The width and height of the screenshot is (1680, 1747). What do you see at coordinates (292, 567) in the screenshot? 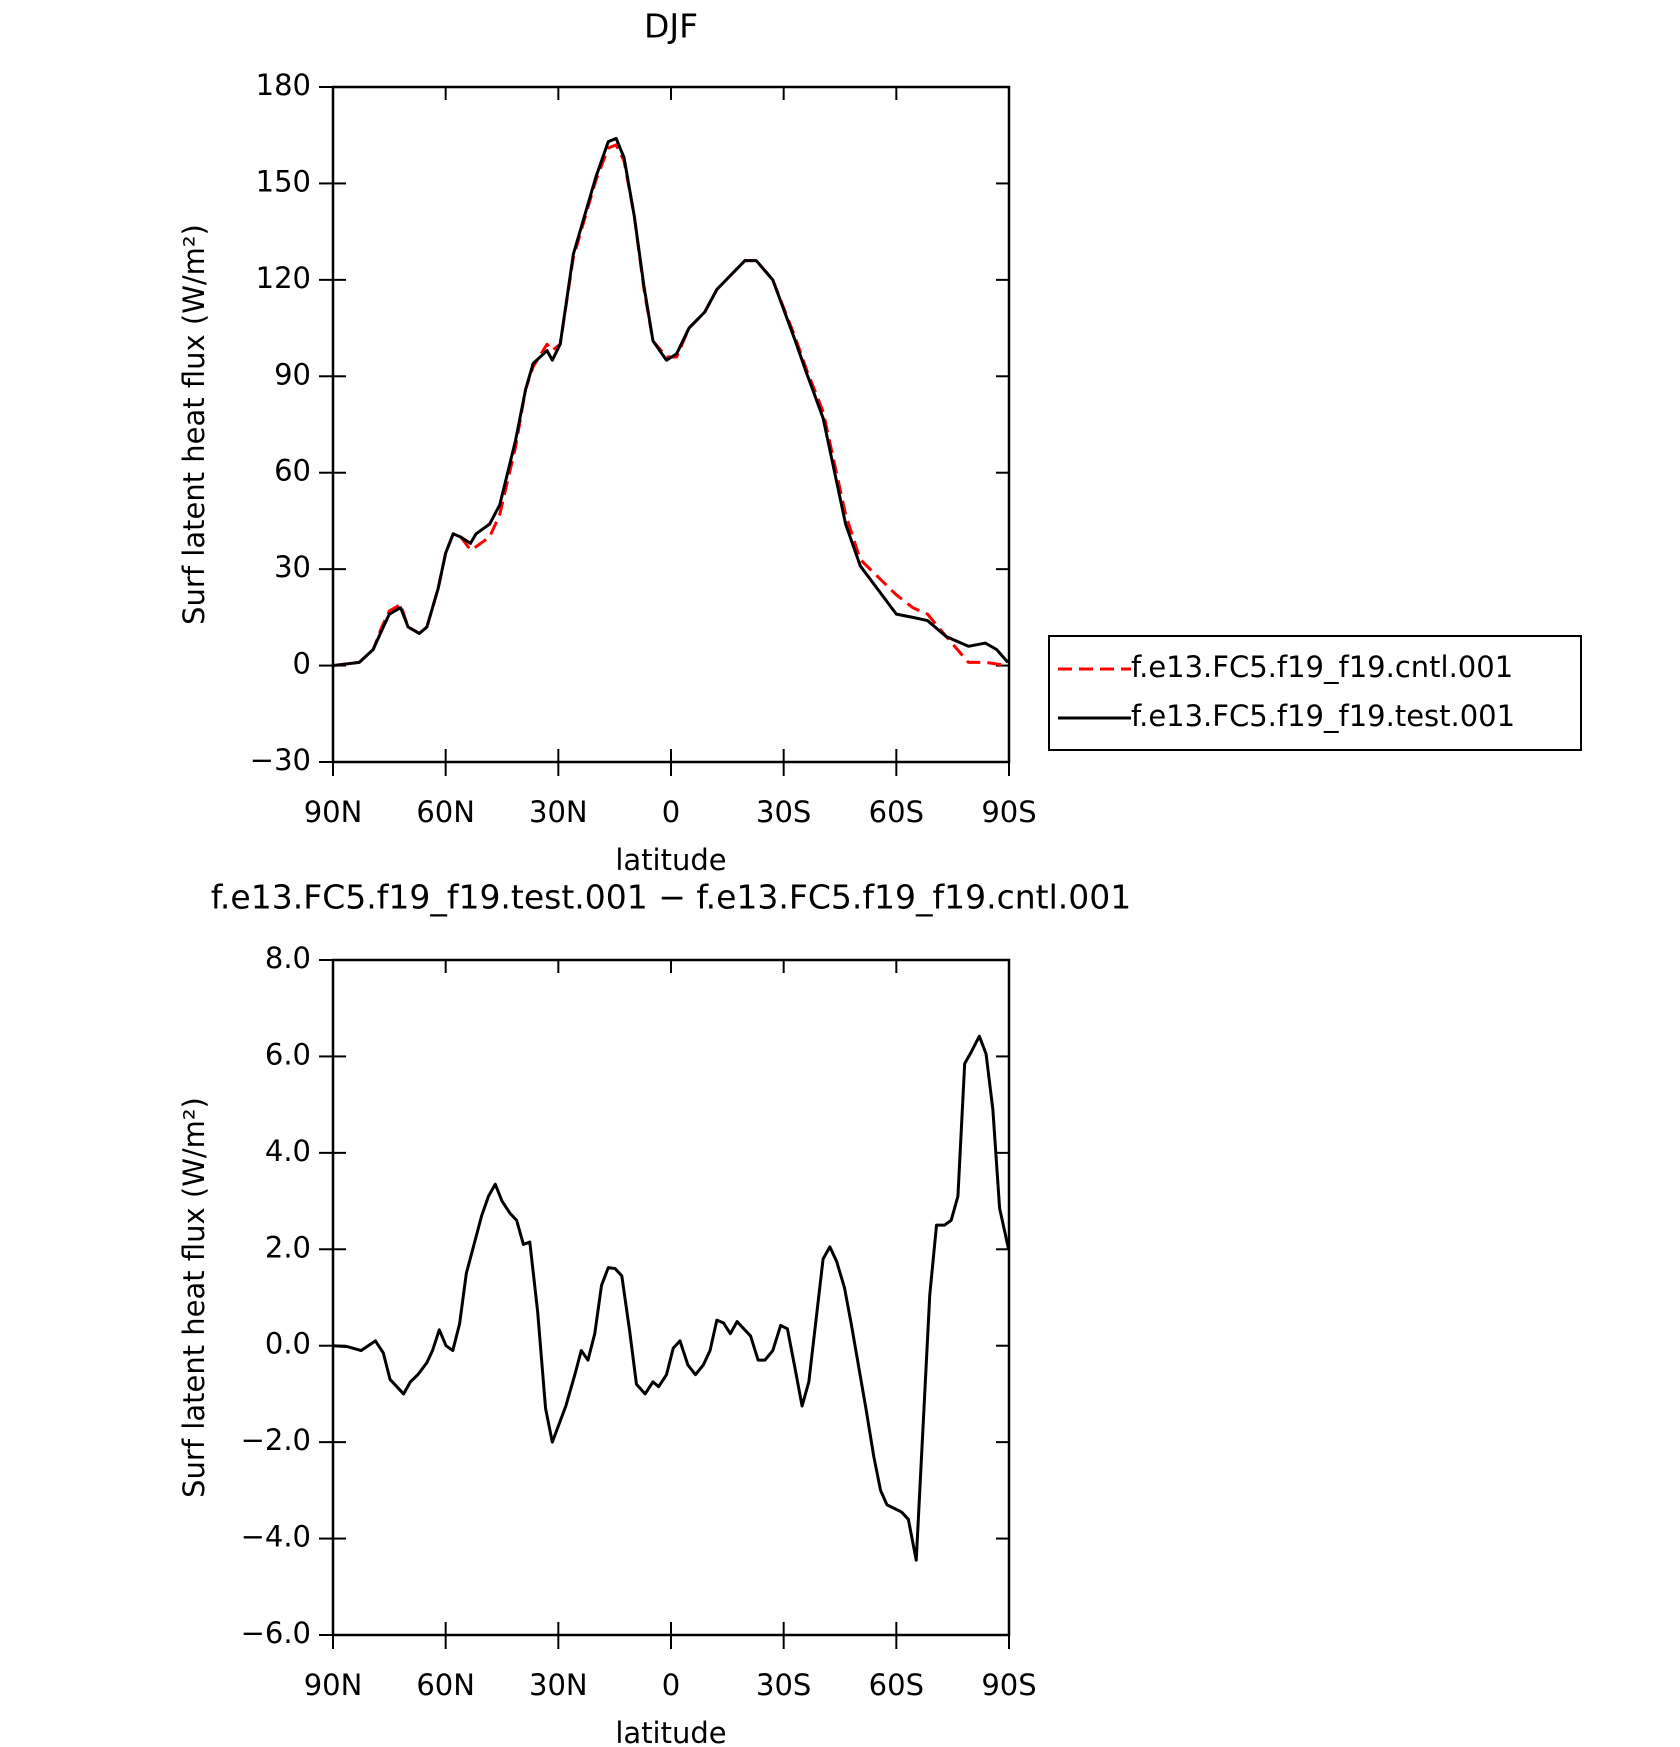
I see `y-tick-label: 30` at bounding box center [292, 567].